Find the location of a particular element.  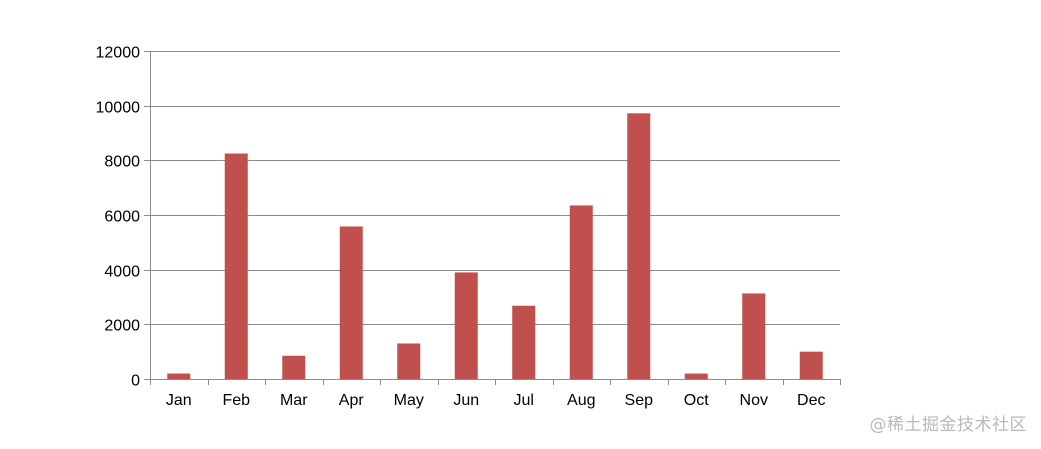

watermark-text: @稀土掘金技术社区 is located at coordinates (948, 425).